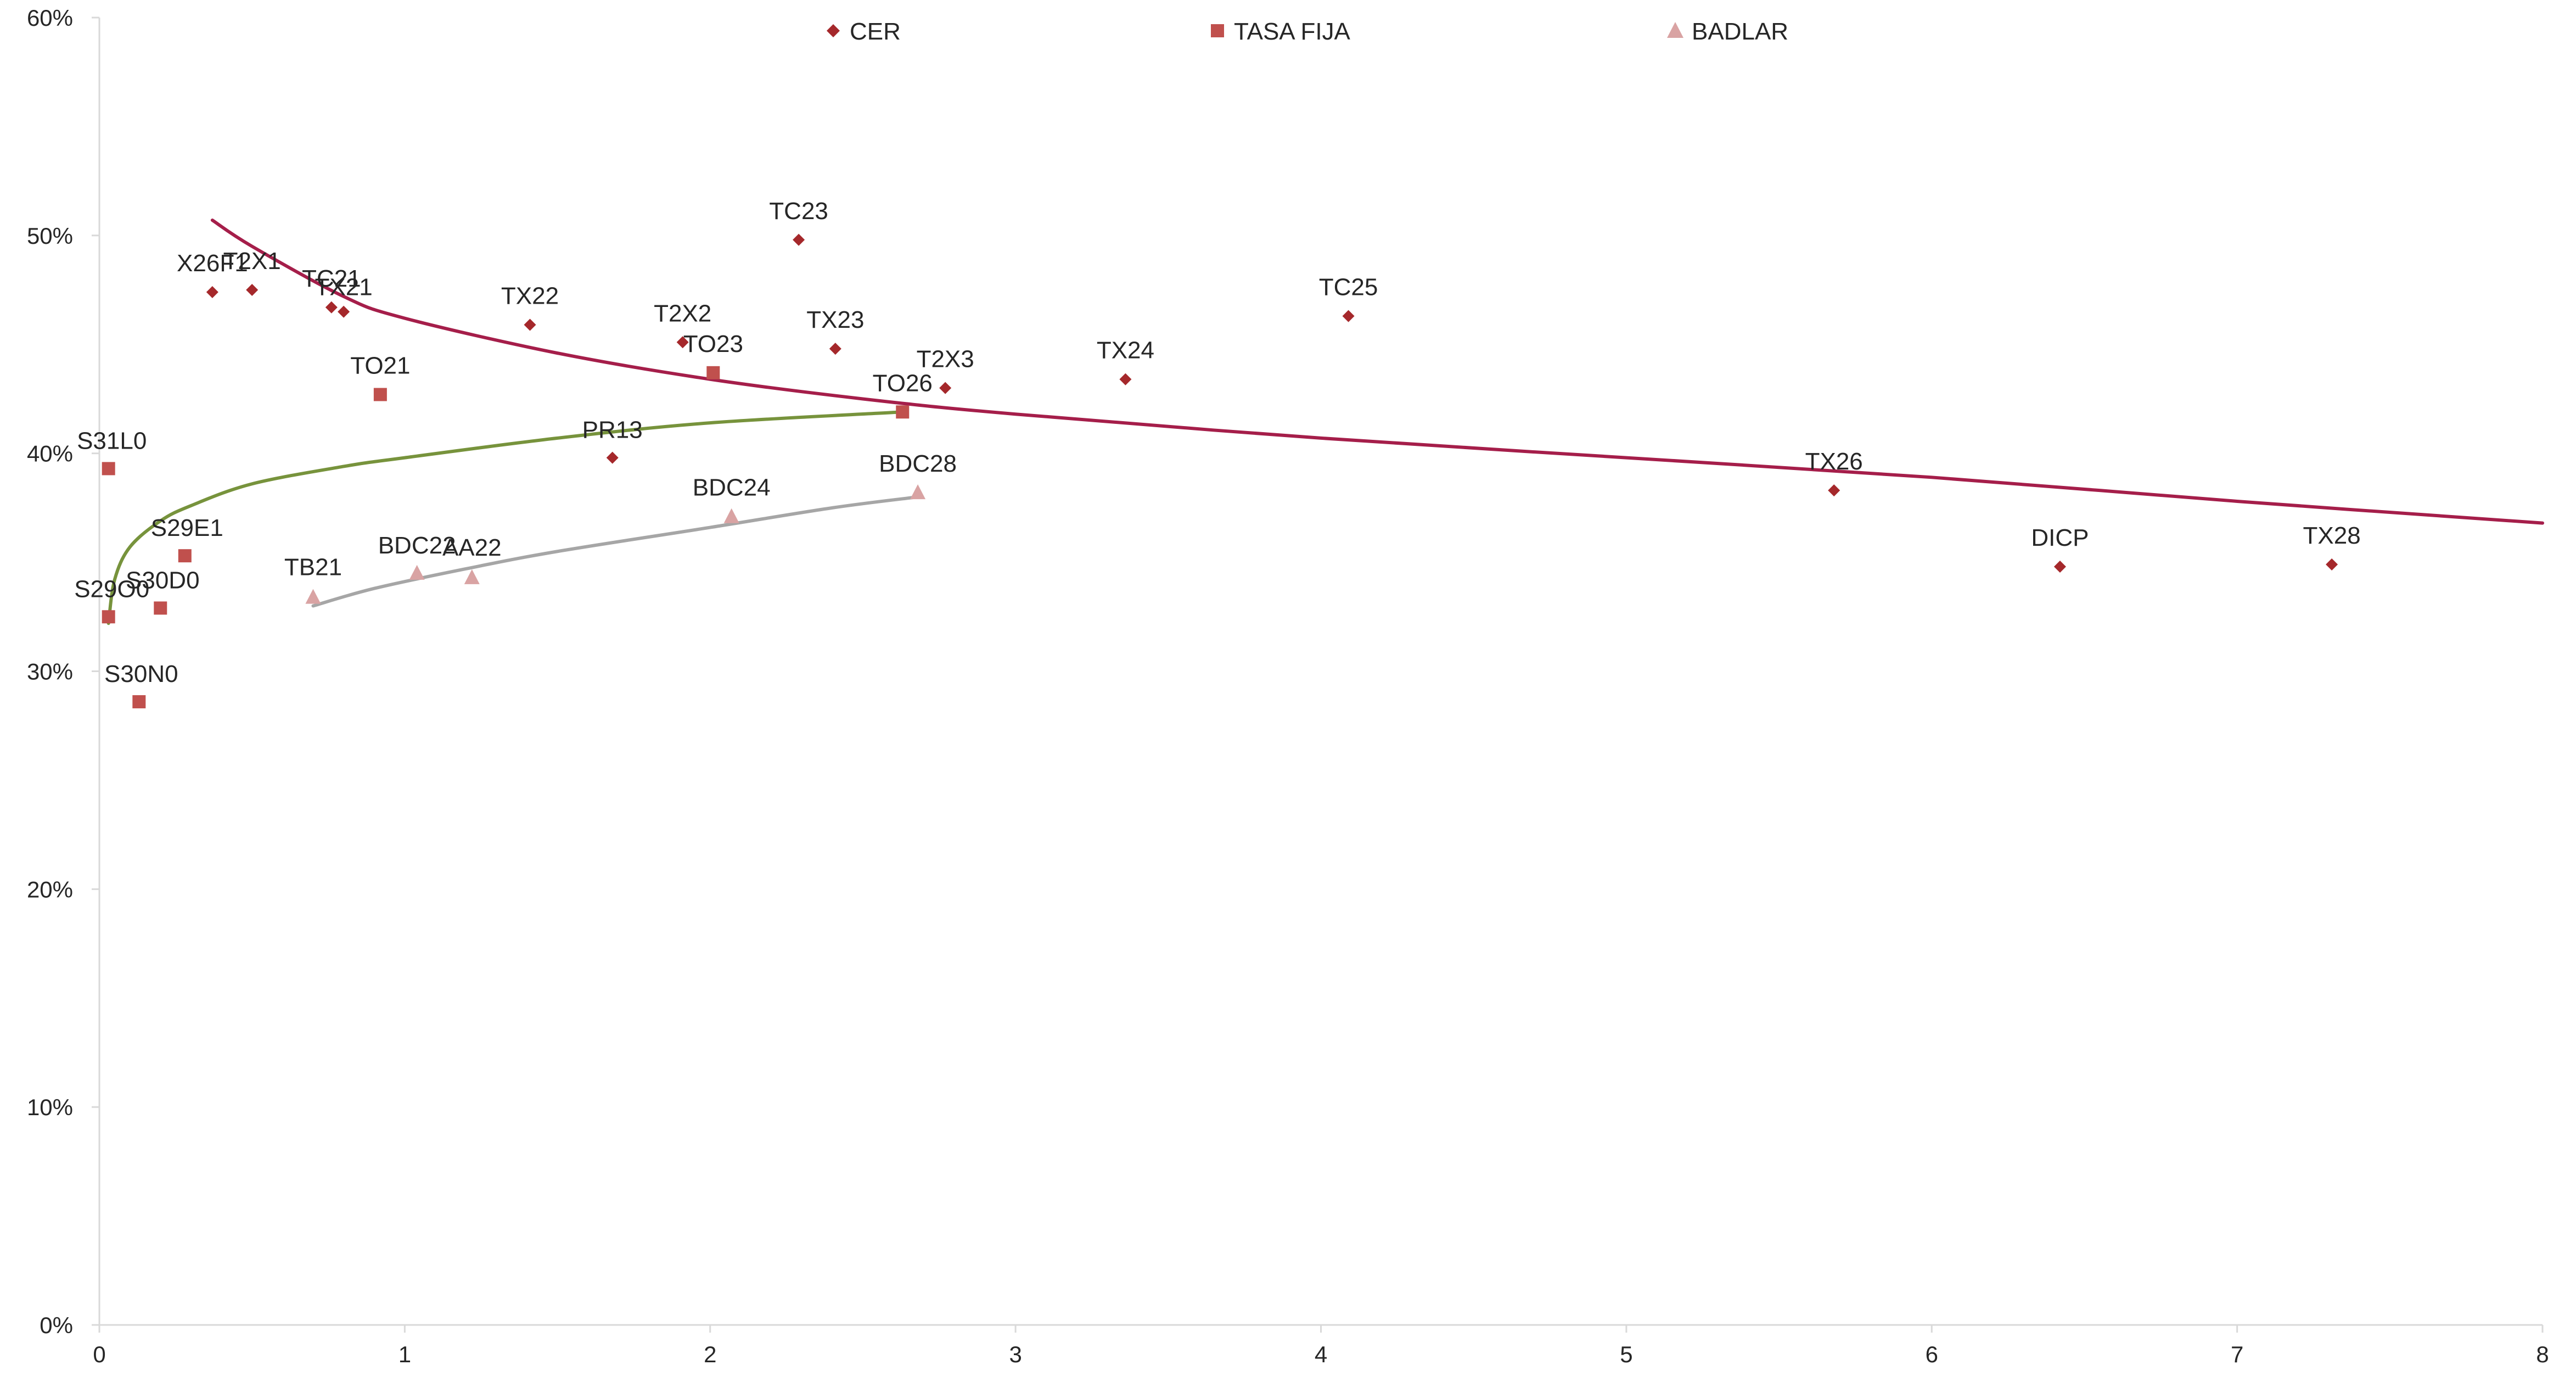 The image size is (2576, 1376). Describe the element at coordinates (713, 344) in the screenshot. I see `point-label: TO23` at that location.